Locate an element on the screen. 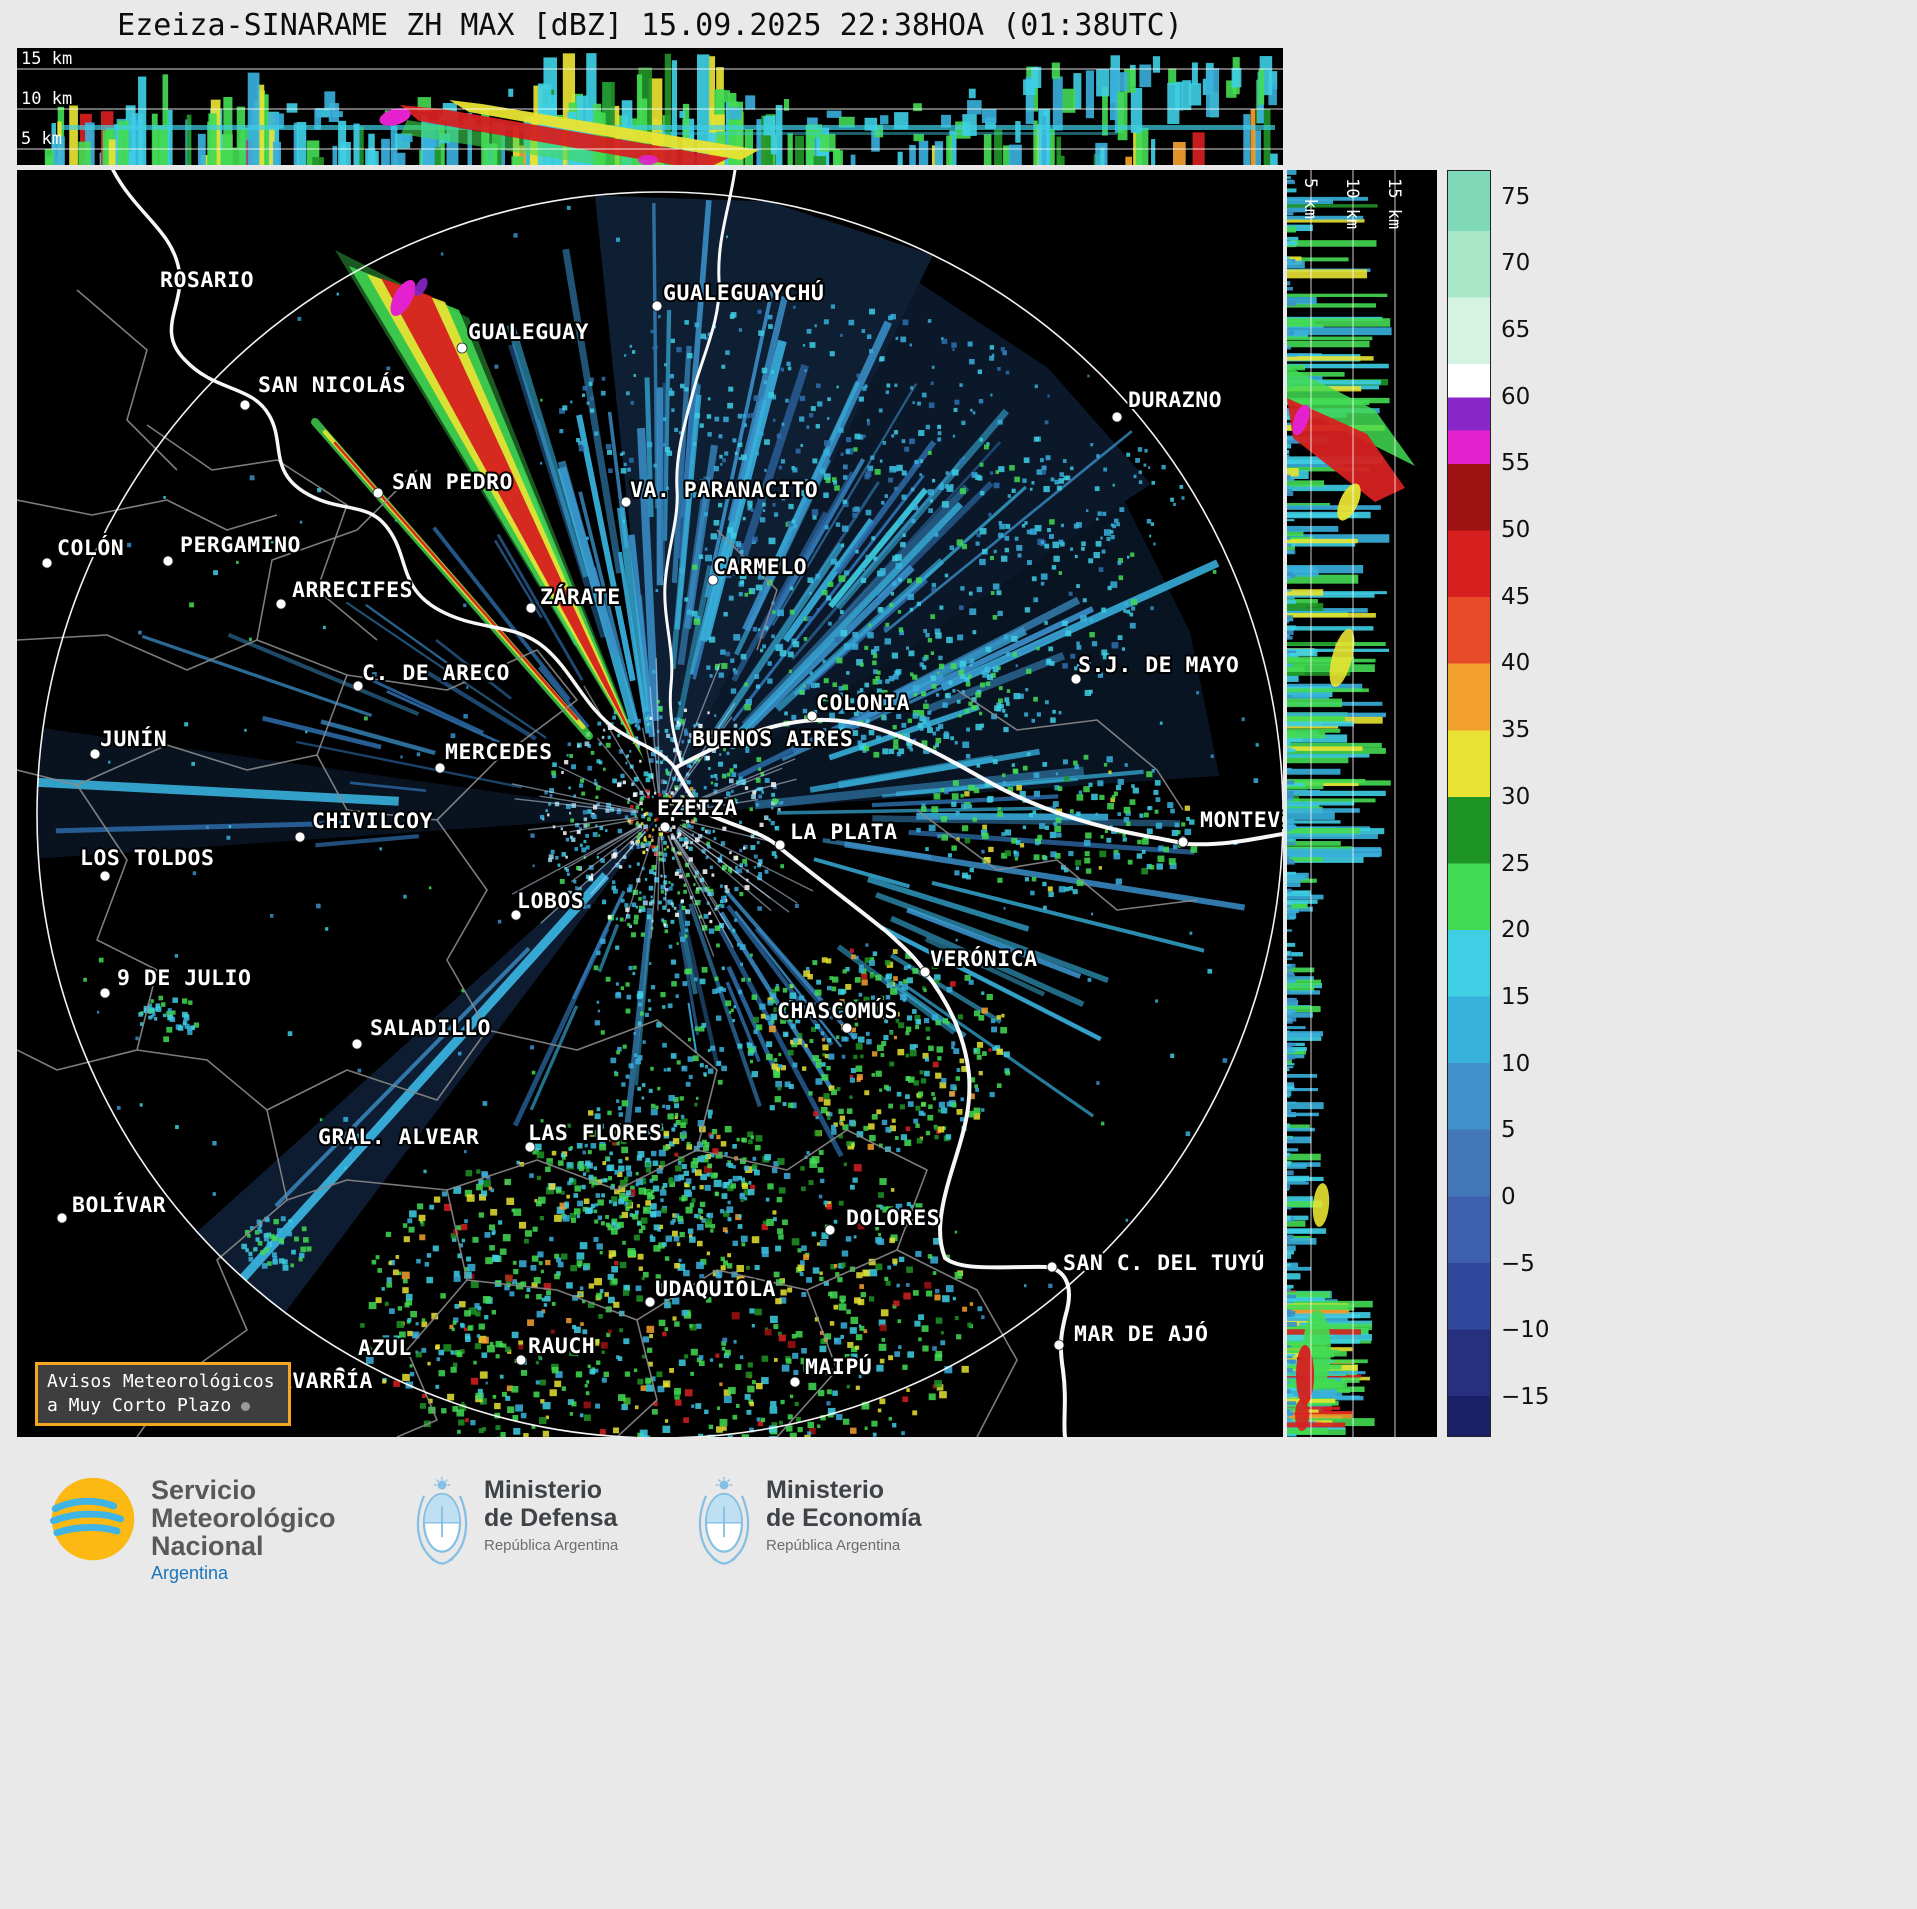 This screenshot has height=1909, width=1917. colorbar-tick-label: −10 is located at coordinates (1525, 1330).